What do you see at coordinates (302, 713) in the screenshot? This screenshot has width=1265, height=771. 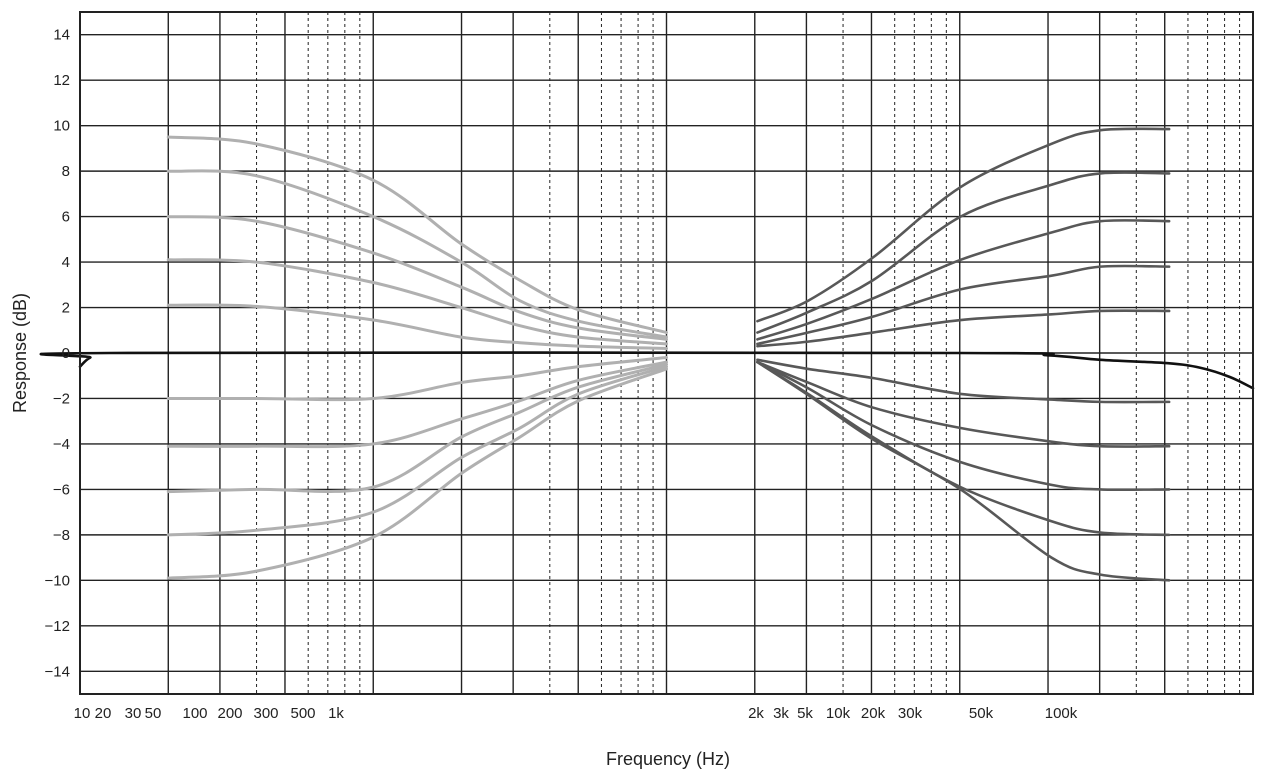 I see `x-tick-label: 500` at bounding box center [302, 713].